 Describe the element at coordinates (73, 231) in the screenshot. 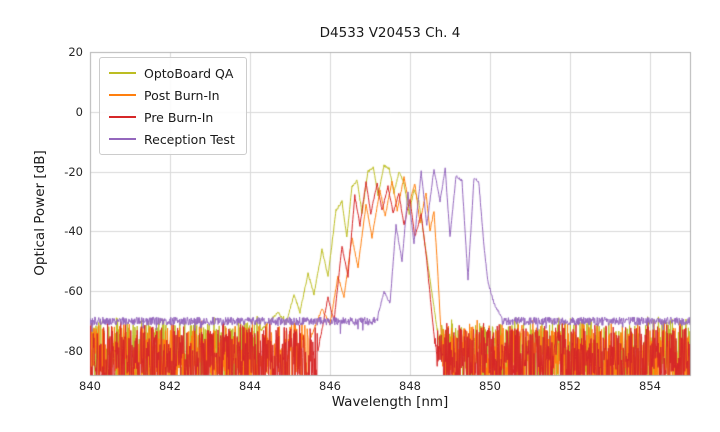

I see `y-tick-label: -40` at that location.